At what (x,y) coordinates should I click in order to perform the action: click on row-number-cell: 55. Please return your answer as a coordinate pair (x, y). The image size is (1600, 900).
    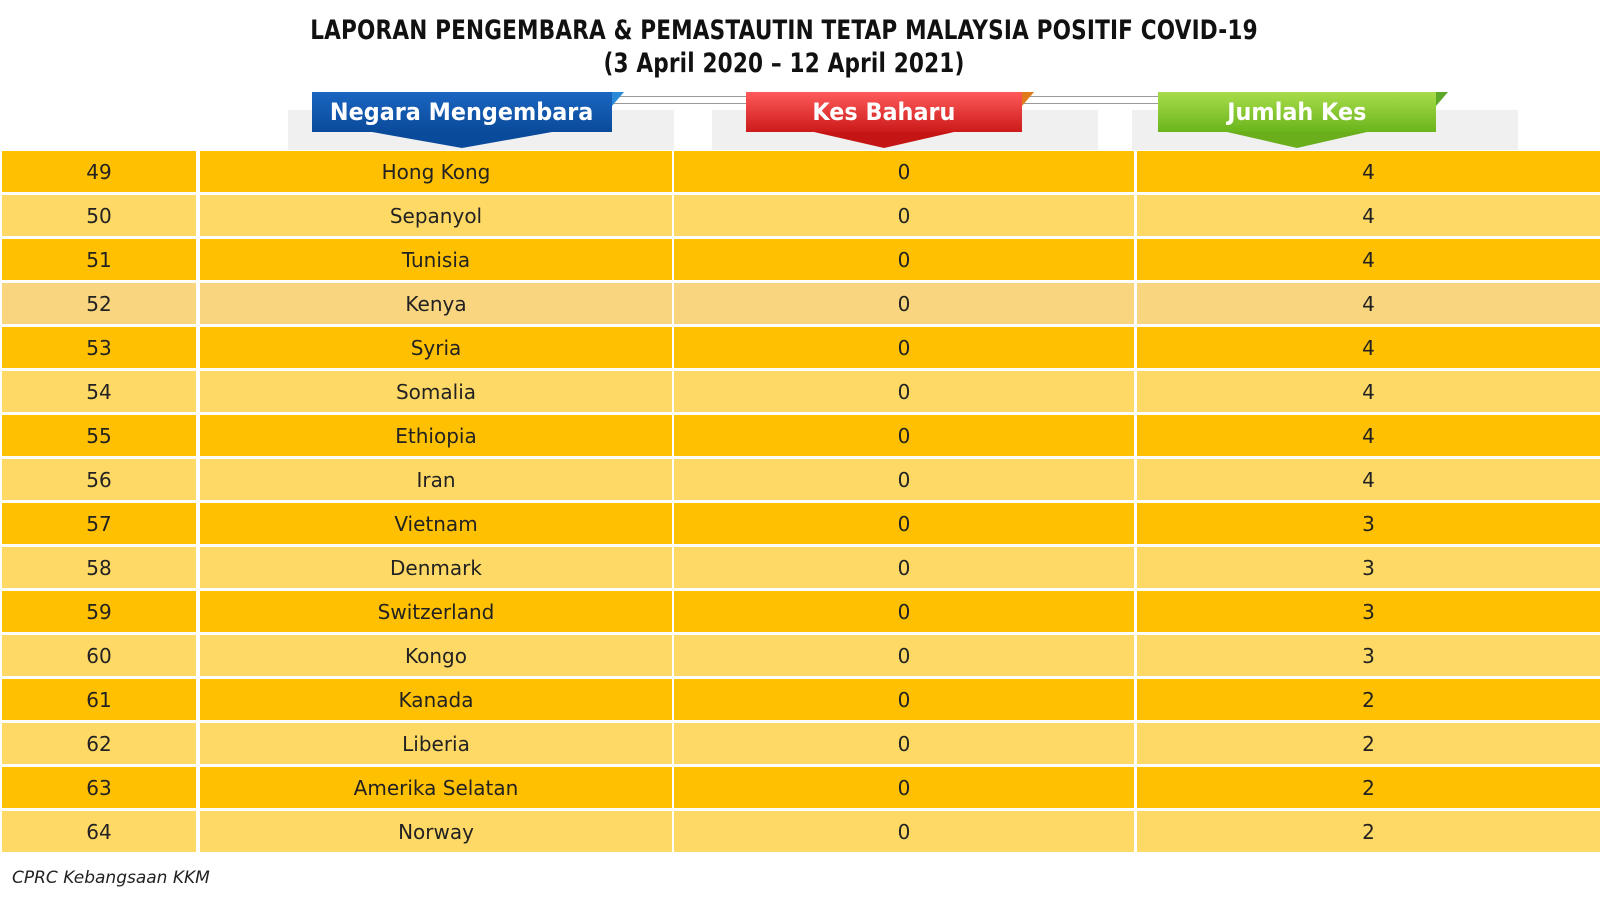
    Looking at the image, I should click on (99, 435).